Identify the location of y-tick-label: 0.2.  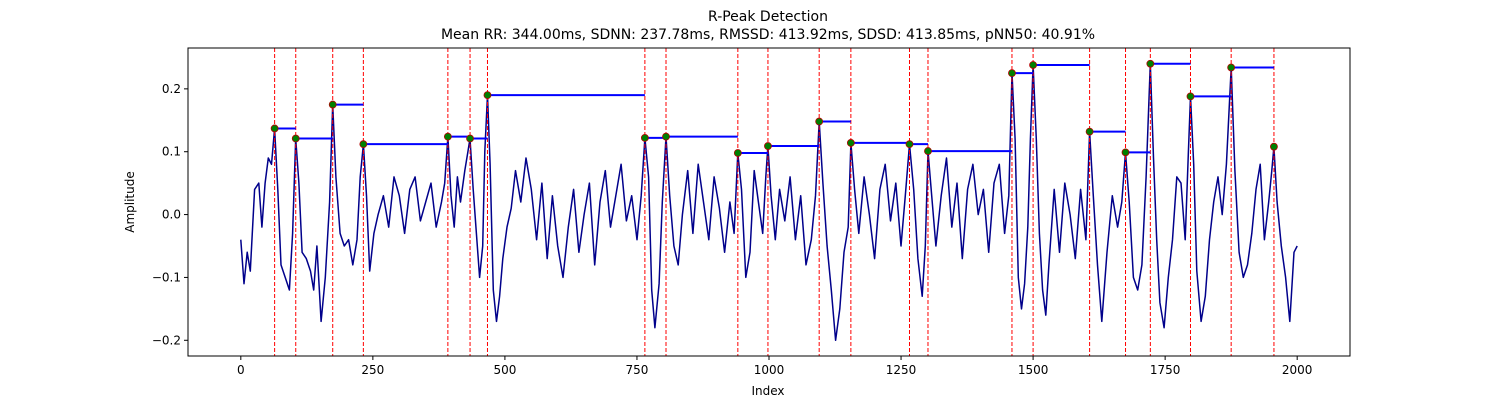
(171, 89).